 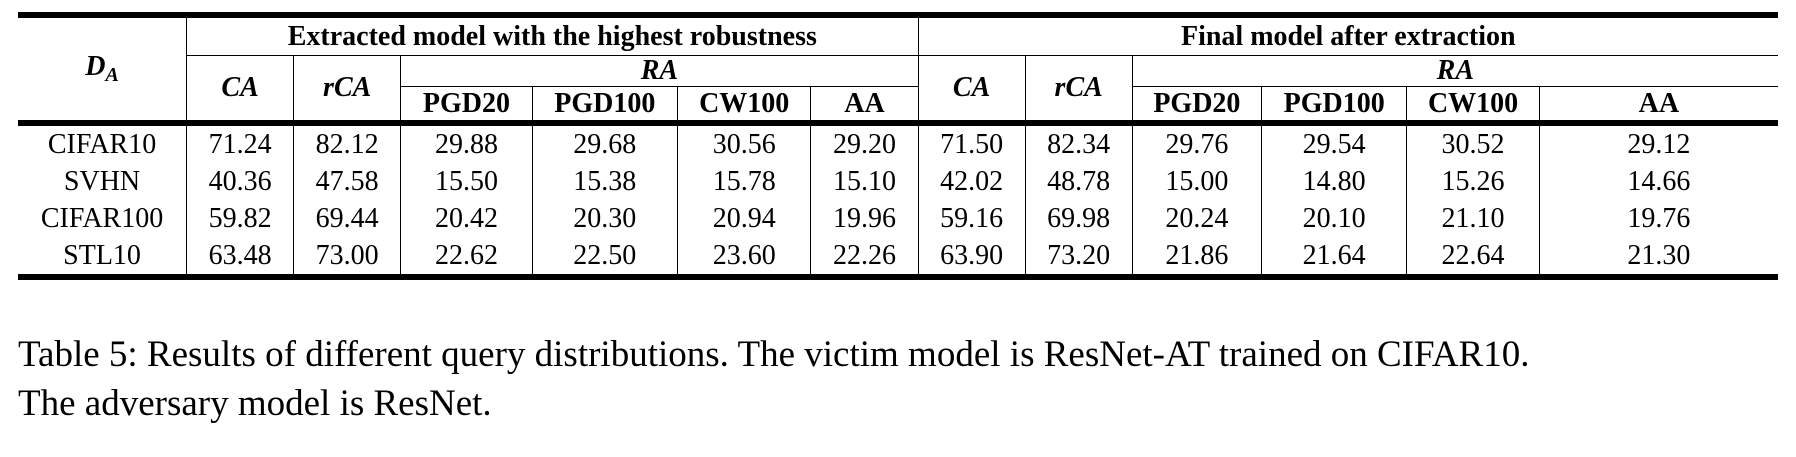 I want to click on value-cell: 29.68, so click(x=605, y=143).